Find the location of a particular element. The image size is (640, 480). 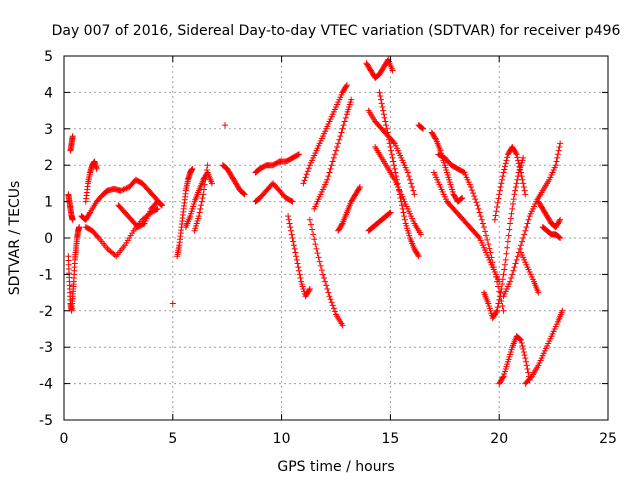

x-tick-label: 15 is located at coordinates (390, 439).